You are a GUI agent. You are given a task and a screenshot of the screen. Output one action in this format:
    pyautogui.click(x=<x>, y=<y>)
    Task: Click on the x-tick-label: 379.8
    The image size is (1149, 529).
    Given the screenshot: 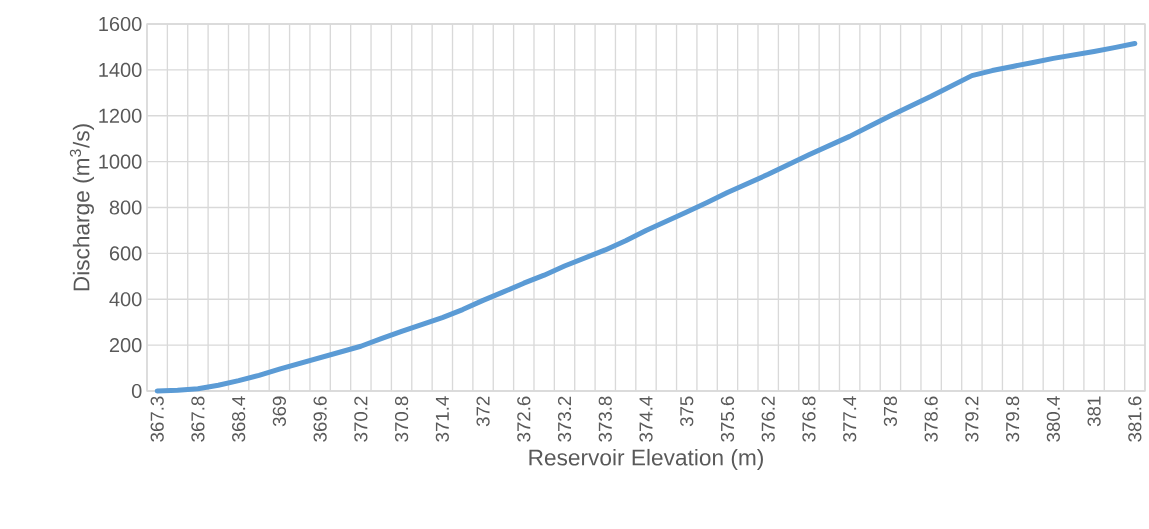 What is the action you would take?
    pyautogui.click(x=1012, y=419)
    